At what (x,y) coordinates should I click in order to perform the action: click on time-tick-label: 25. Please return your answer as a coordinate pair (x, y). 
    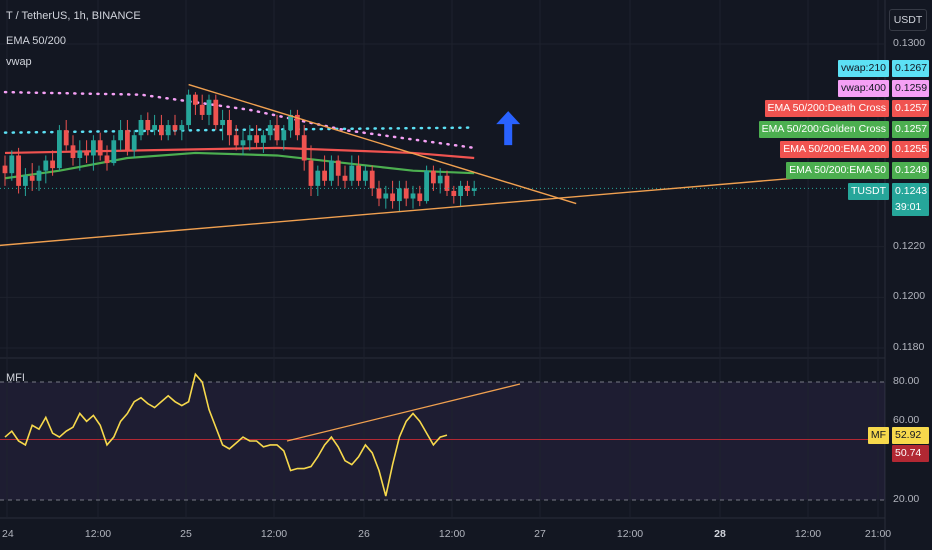
    Looking at the image, I should click on (186, 534).